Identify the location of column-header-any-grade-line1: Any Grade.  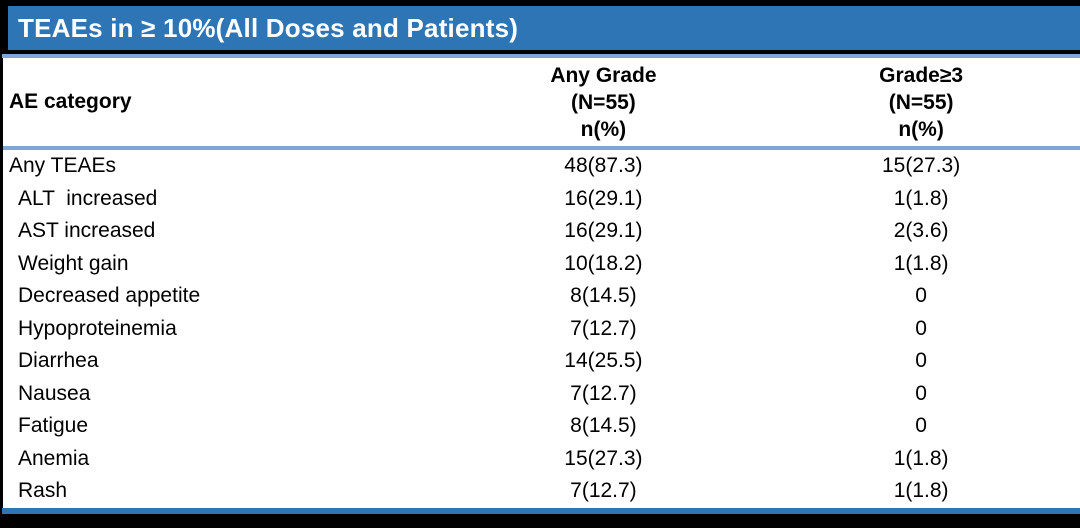
(603, 75).